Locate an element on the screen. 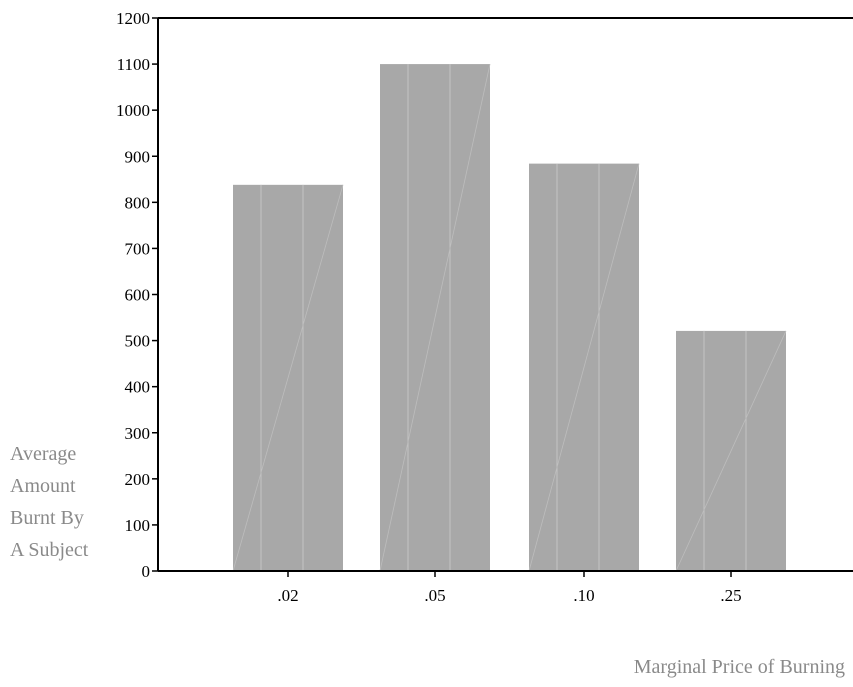  y-axis-title-line: Average is located at coordinates (43, 454).